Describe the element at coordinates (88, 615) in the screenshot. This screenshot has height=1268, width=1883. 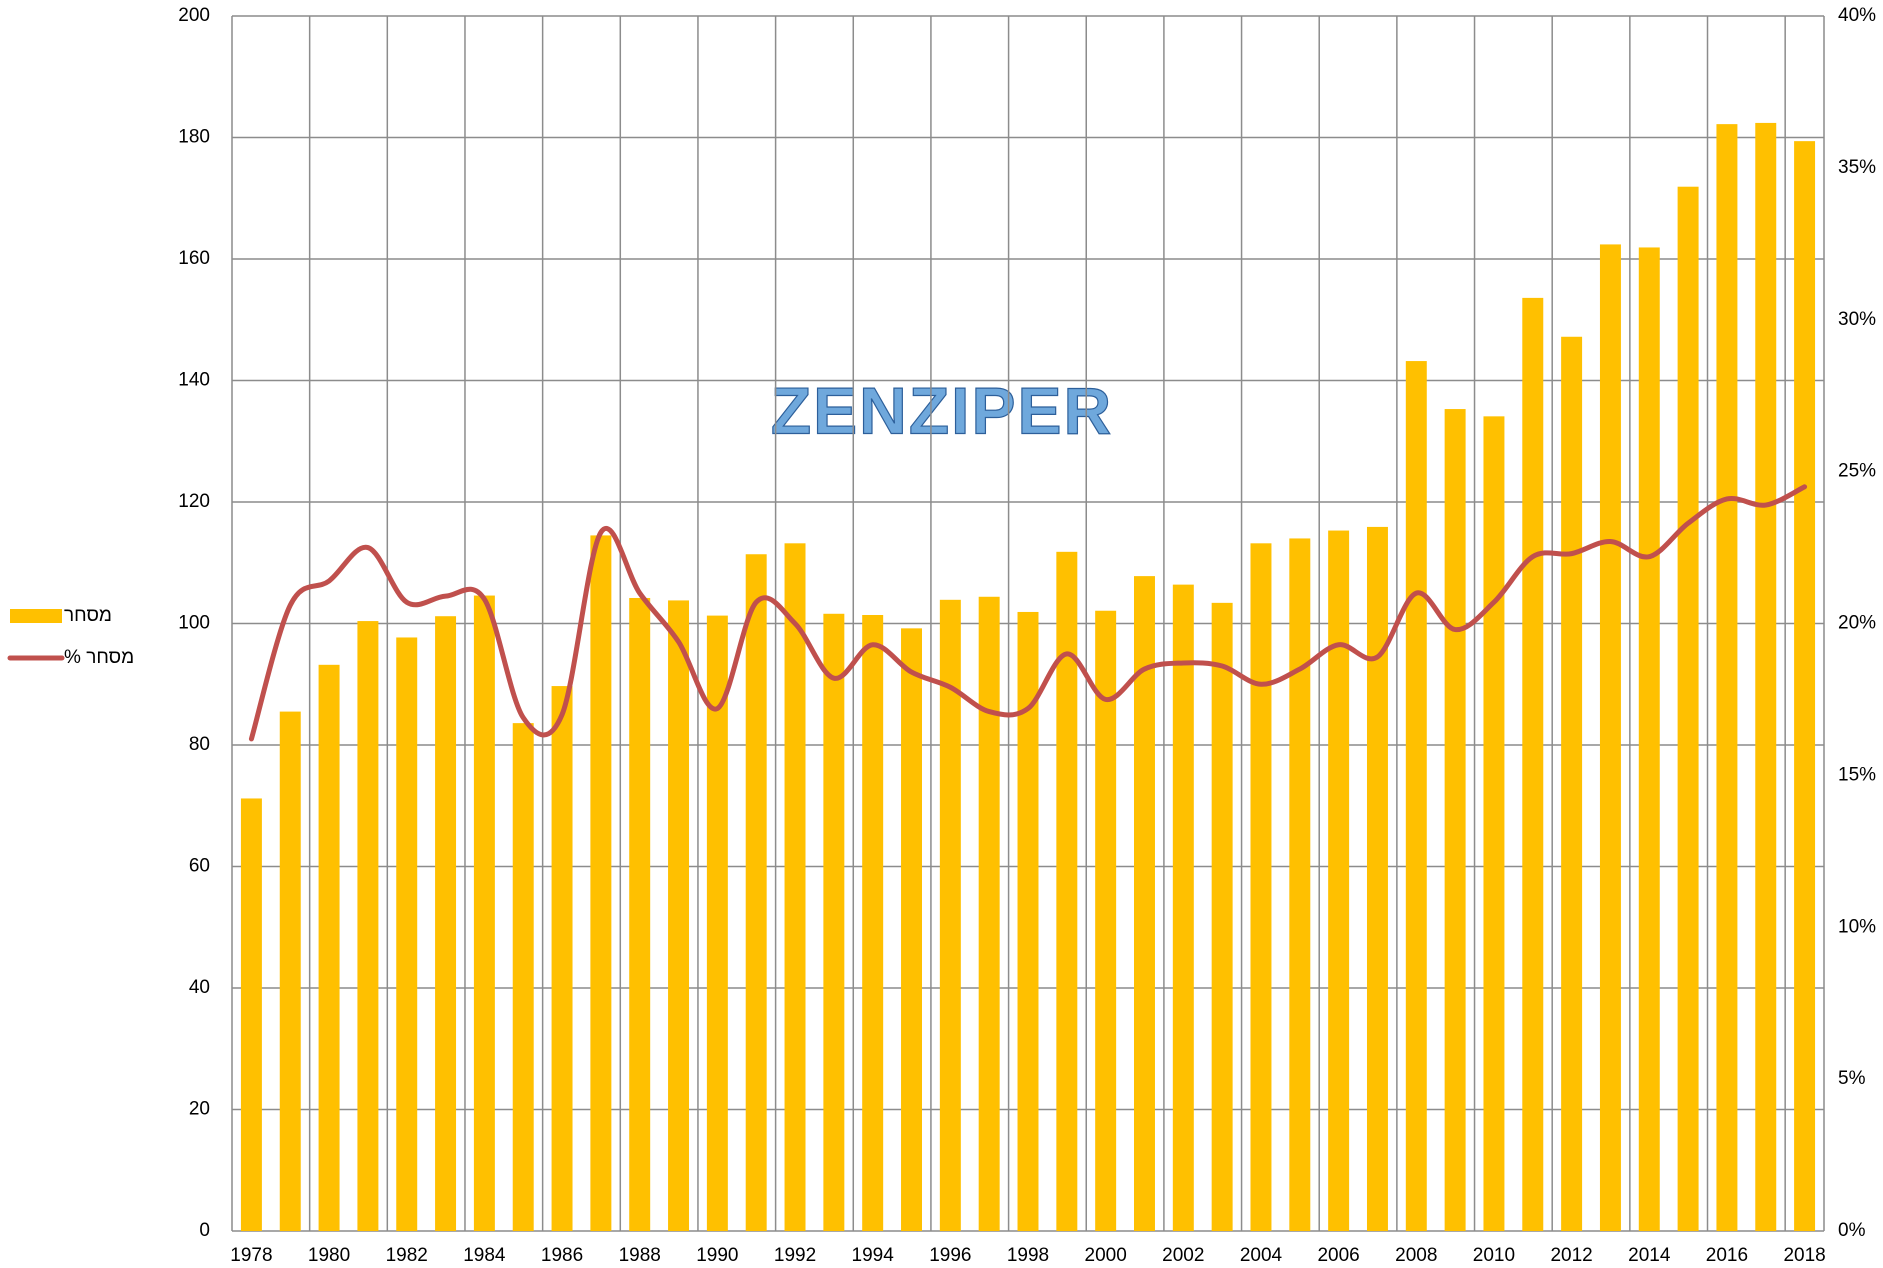
I see `legend-label: מסחר` at that location.